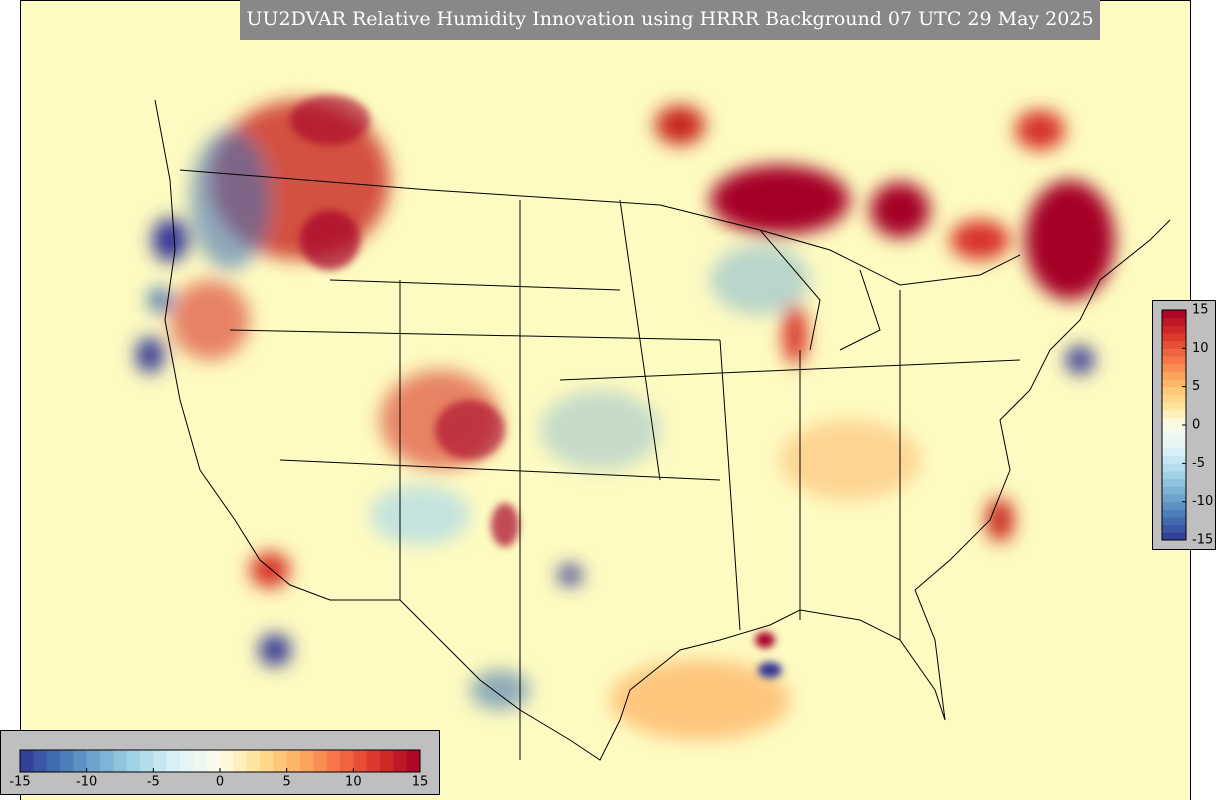  Describe the element at coordinates (820, 290) in the screenshot. I see `great-lakes` at that location.